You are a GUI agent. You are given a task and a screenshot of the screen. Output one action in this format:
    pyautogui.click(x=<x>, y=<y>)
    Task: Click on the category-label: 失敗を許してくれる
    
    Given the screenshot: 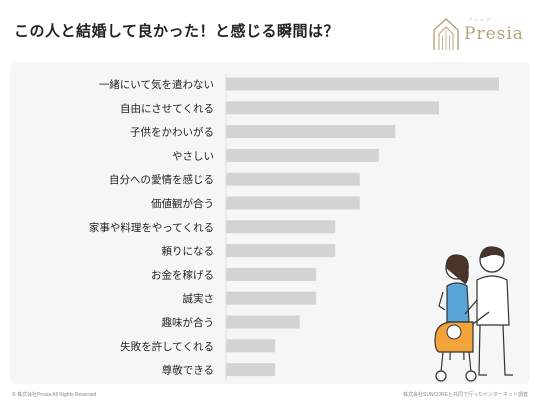 What is the action you would take?
    pyautogui.click(x=167, y=346)
    